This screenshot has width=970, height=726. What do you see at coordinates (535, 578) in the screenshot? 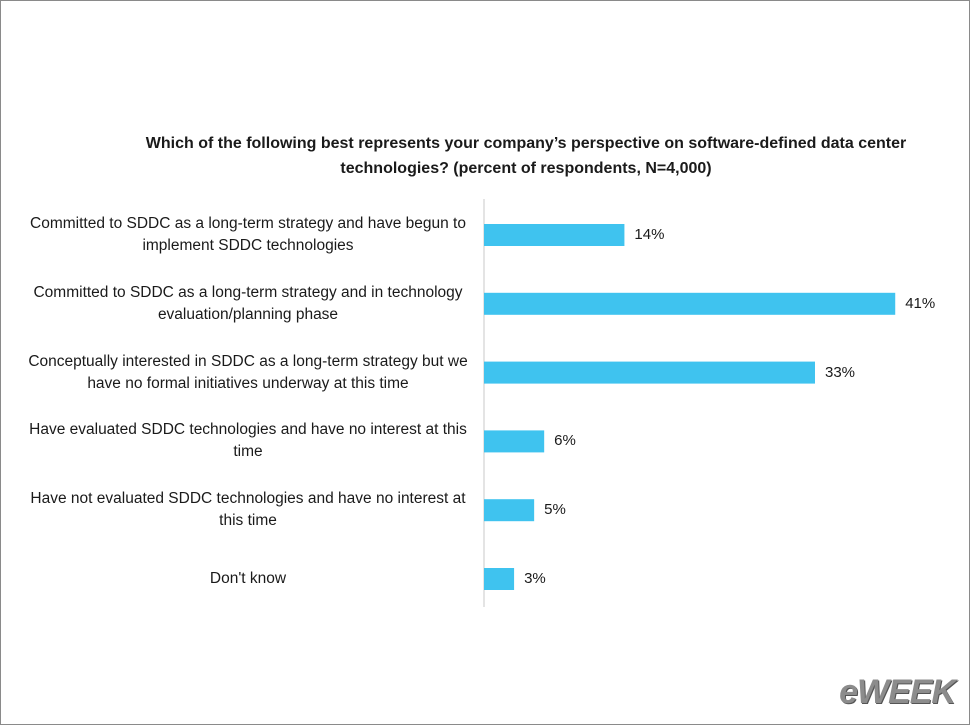
I see `value-label: 3%` at bounding box center [535, 578].